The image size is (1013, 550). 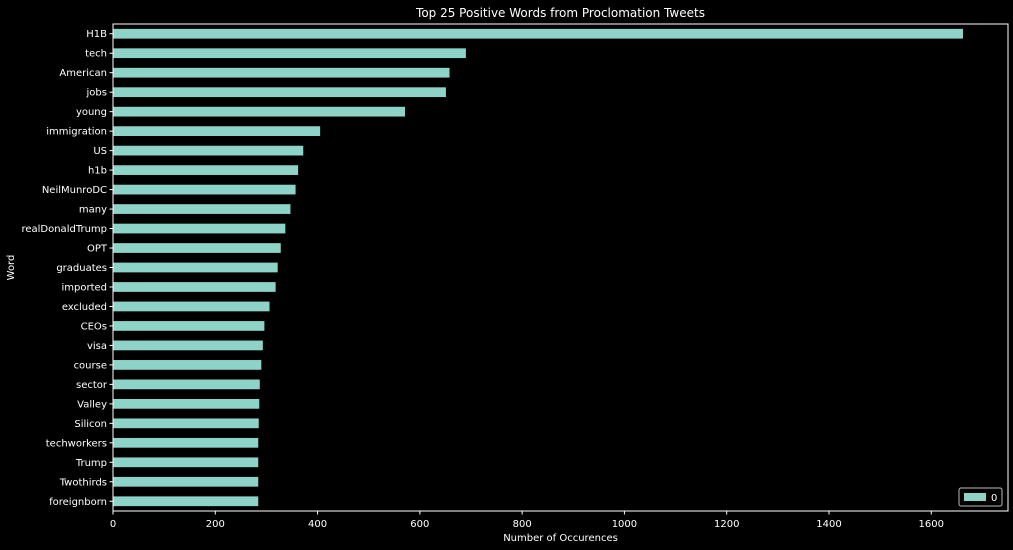 I want to click on bar-American, so click(x=281, y=72).